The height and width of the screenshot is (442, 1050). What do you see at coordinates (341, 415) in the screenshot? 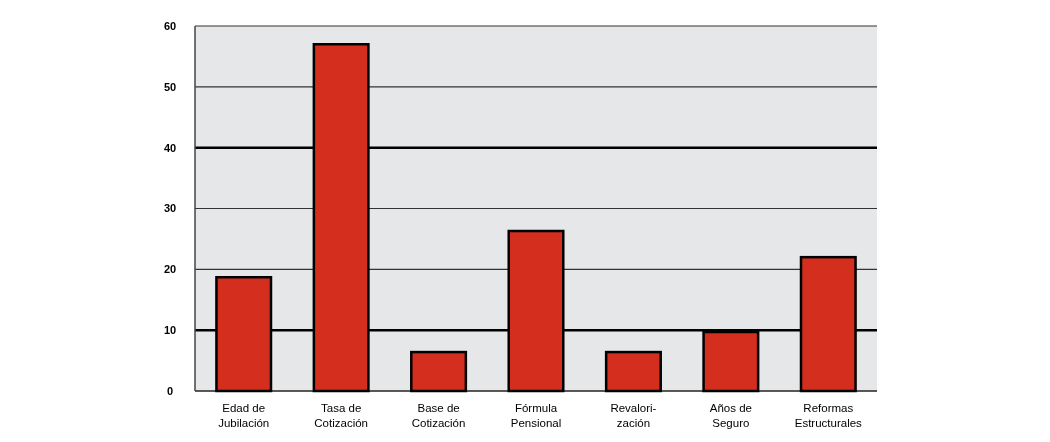
I see `x-tick-label: Tasa de Cotización` at bounding box center [341, 415].